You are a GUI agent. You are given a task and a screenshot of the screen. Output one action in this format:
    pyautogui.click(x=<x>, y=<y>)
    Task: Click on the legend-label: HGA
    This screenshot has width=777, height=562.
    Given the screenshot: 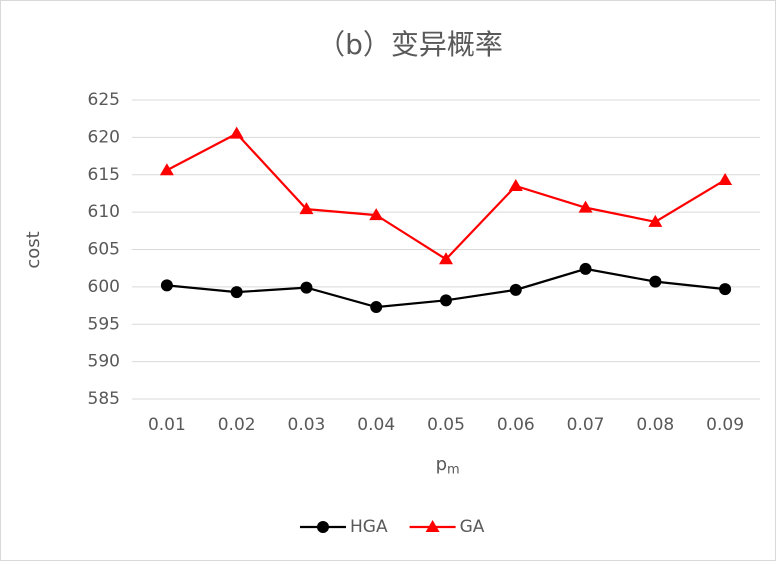 What is the action you would take?
    pyautogui.click(x=369, y=527)
    